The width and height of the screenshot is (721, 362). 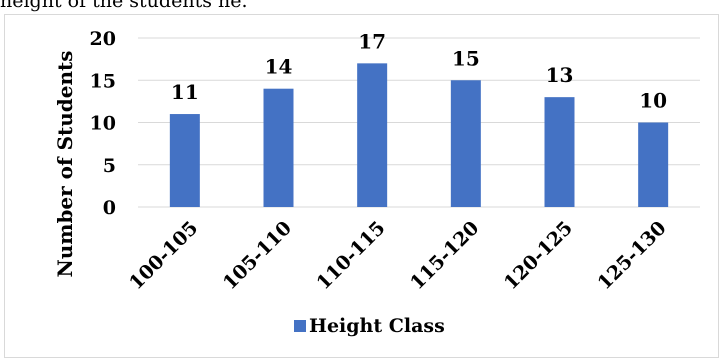 I want to click on category-label: 125-130, so click(x=631, y=255).